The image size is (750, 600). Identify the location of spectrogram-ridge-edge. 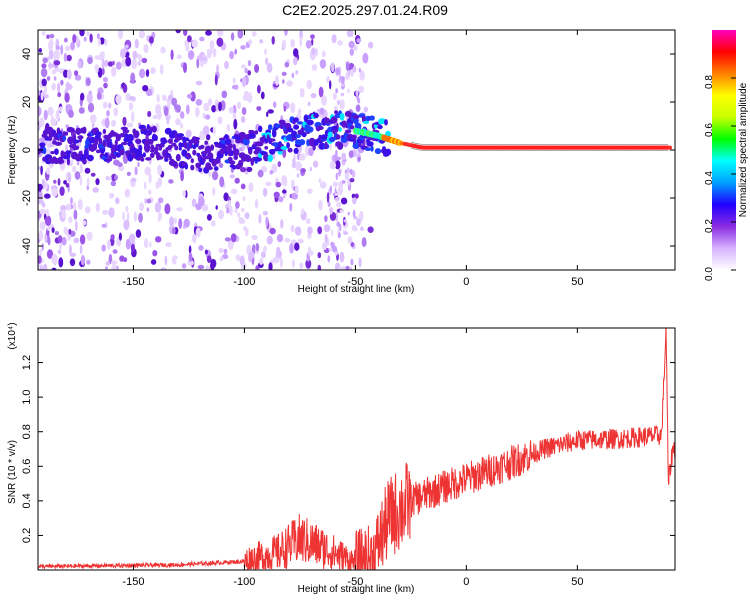
(539, 143).